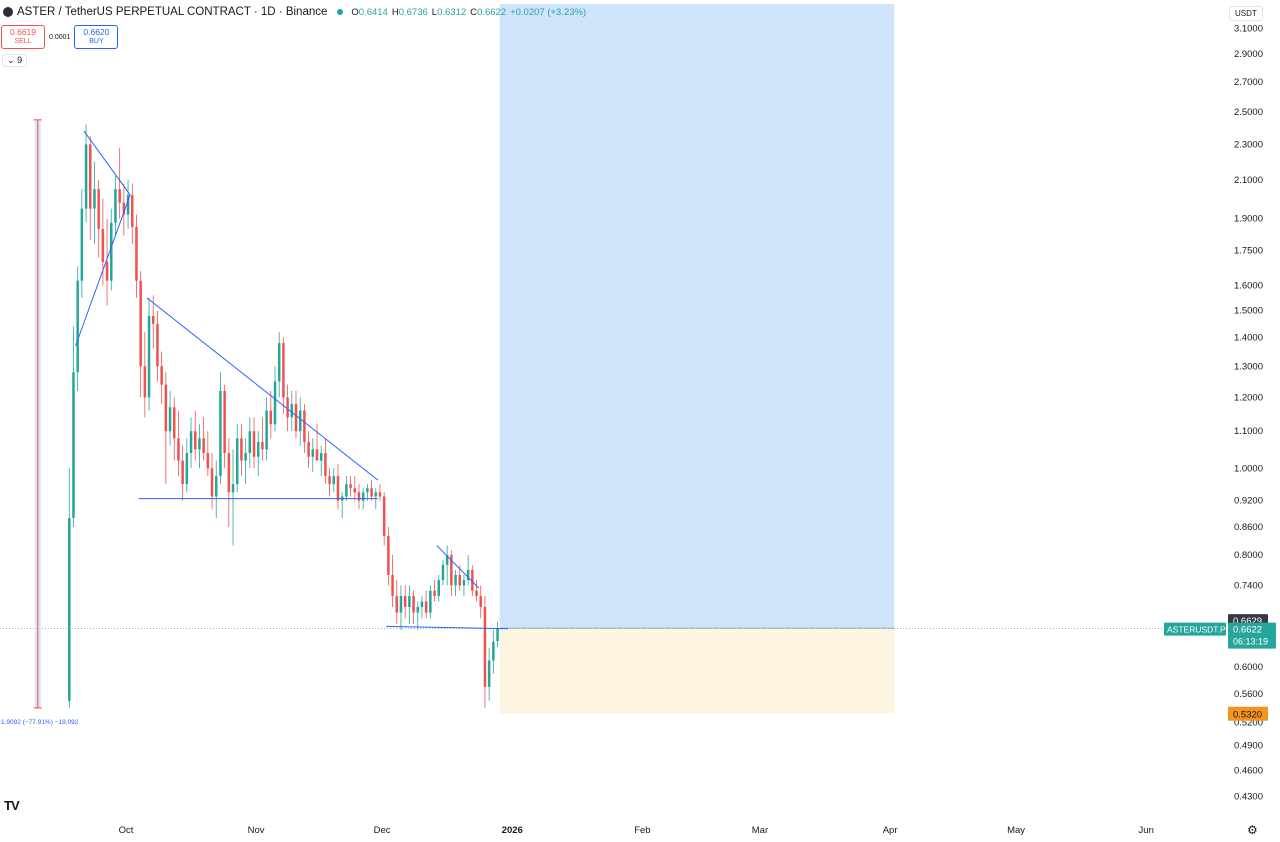 Image resolution: width=1280 pixels, height=842 pixels. I want to click on gear-icon: ⚙, so click(1252, 830).